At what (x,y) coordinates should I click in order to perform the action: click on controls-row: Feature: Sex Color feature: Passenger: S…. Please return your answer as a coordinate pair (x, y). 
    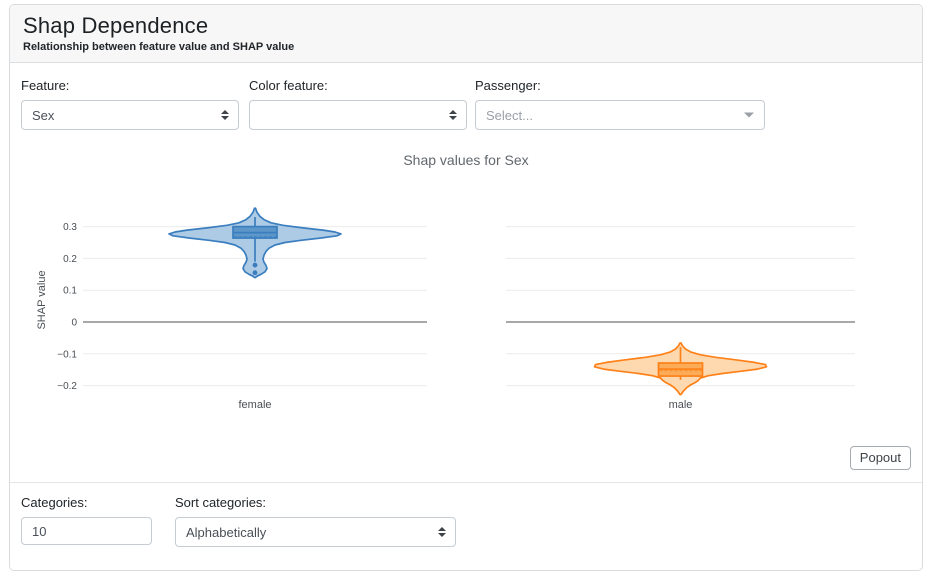
    Looking at the image, I should click on (466, 104).